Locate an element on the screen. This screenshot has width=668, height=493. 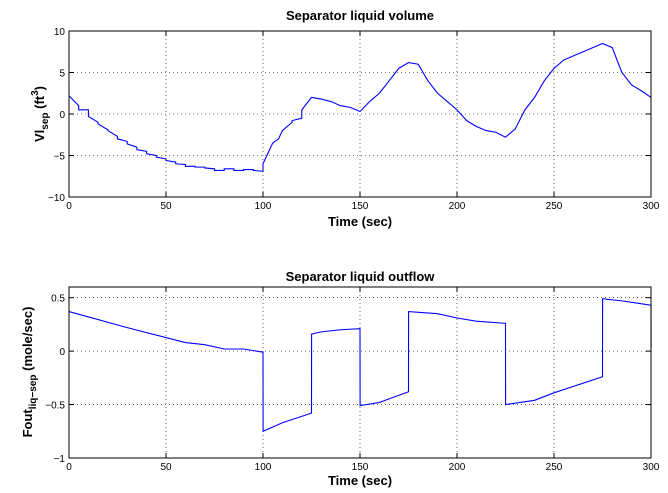
chart-2-xtick-label: 100 is located at coordinates (263, 467).